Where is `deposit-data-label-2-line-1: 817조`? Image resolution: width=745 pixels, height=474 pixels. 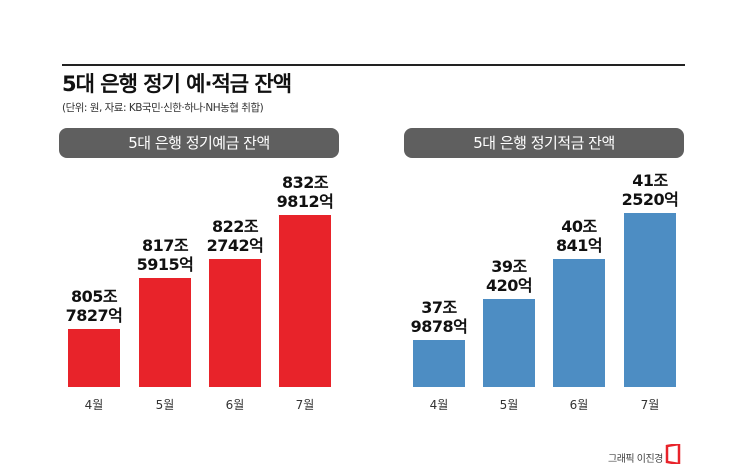 deposit-data-label-2-line-1: 817조 is located at coordinates (165, 245).